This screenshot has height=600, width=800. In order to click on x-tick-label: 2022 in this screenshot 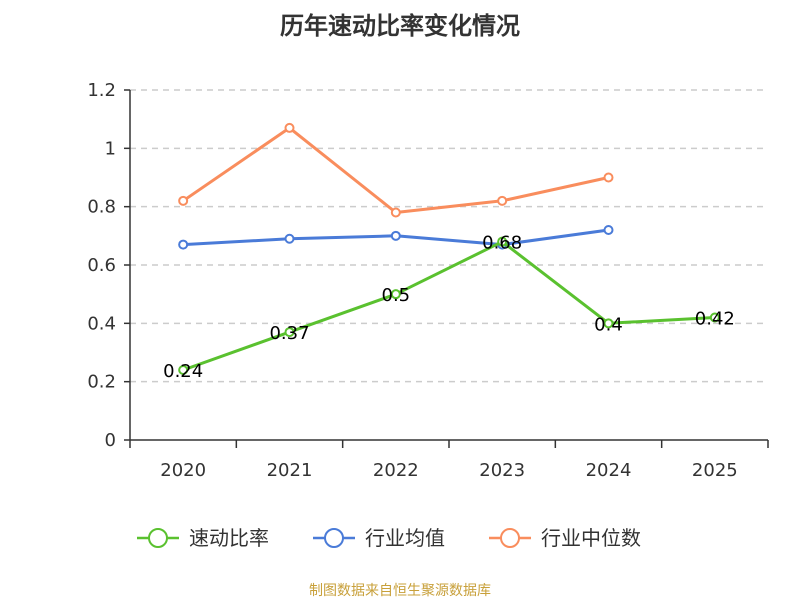, I will do `click(396, 470)`.